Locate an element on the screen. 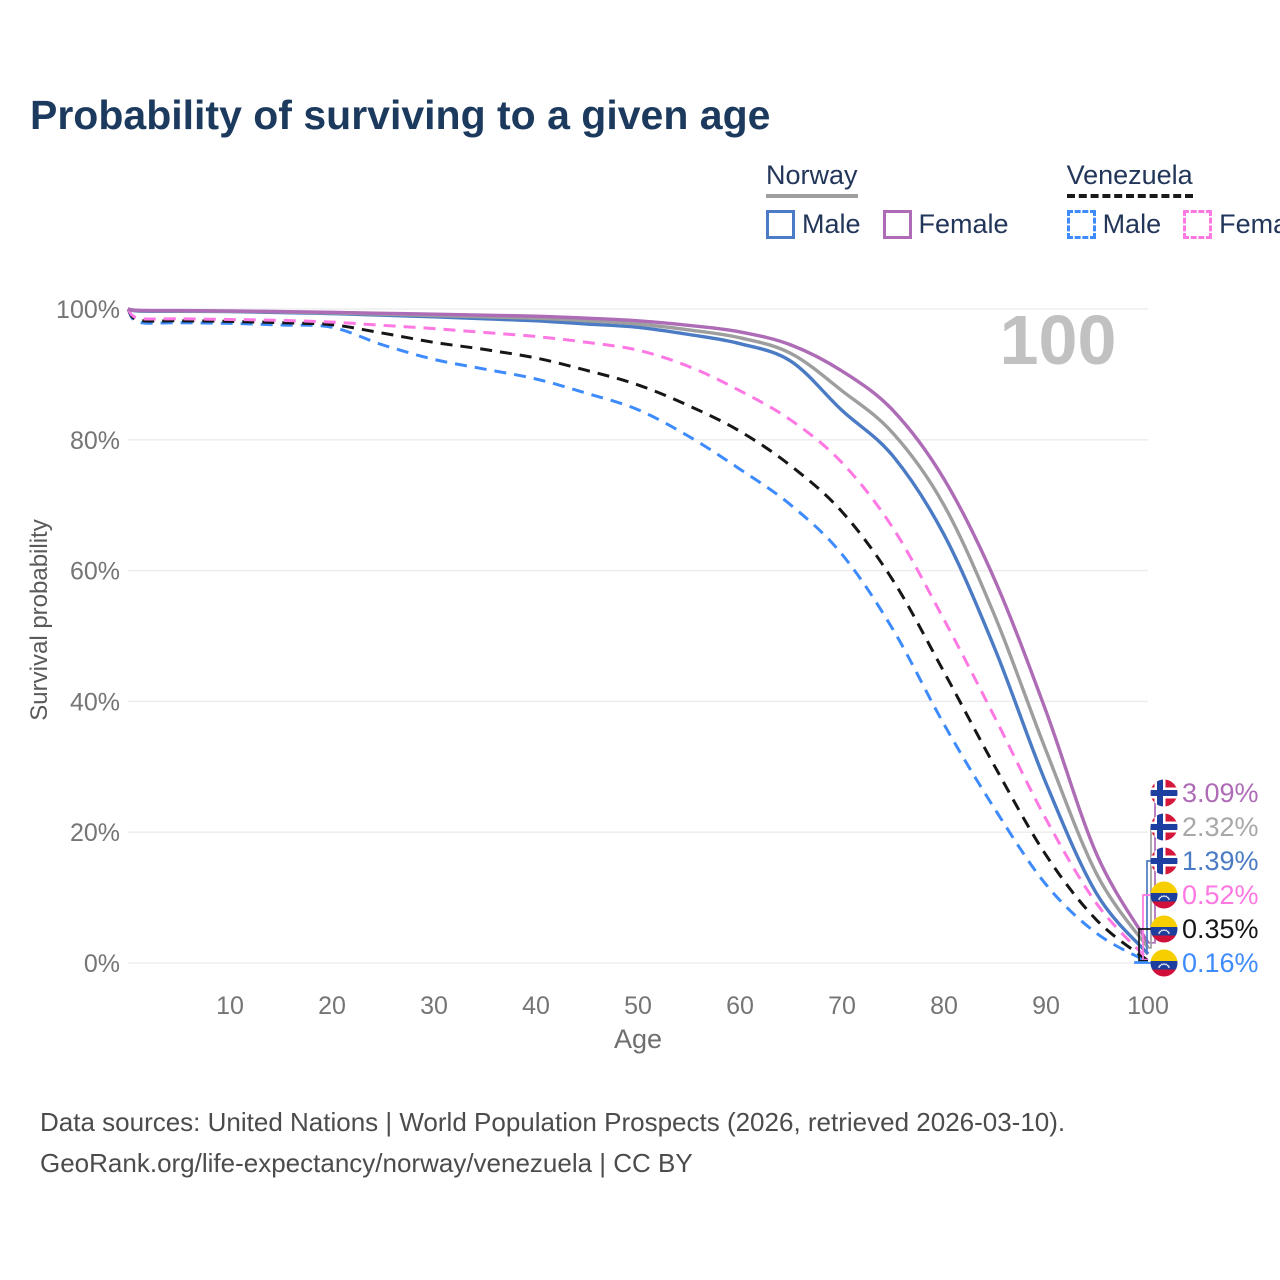  age-watermark: 100 is located at coordinates (1058, 340).